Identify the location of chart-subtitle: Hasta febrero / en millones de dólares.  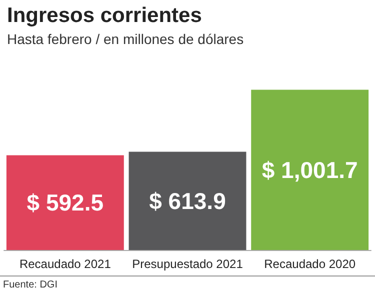
(125, 39).